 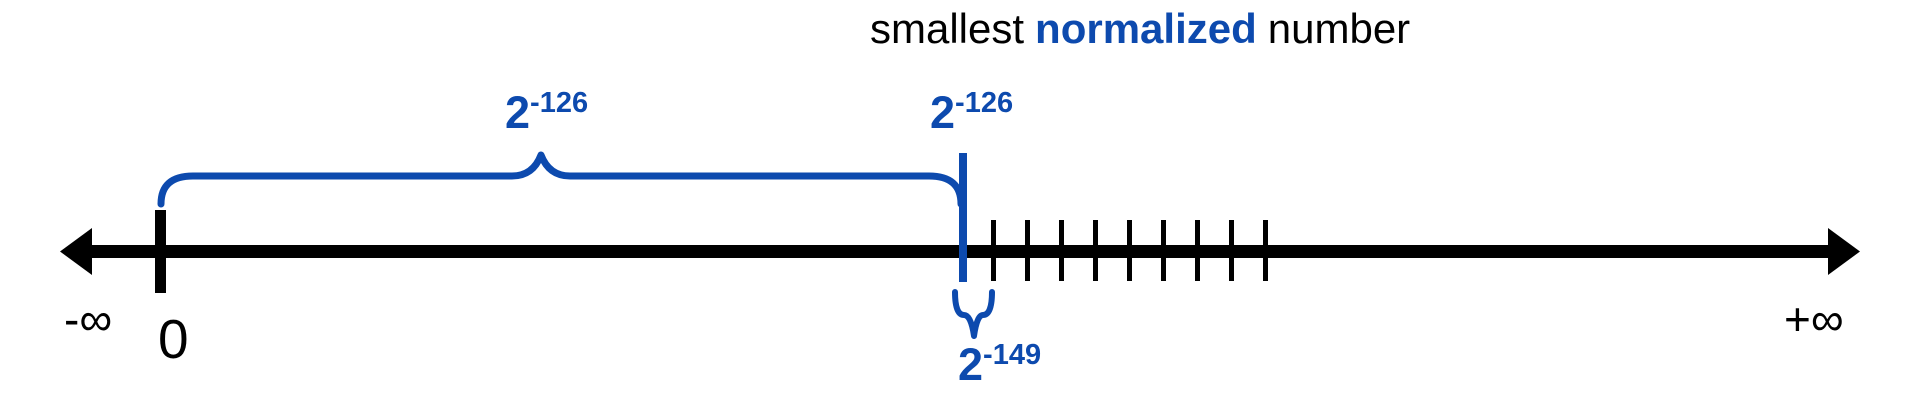 I want to click on diagram-title: smallest normalized number, so click(x=1140, y=29).